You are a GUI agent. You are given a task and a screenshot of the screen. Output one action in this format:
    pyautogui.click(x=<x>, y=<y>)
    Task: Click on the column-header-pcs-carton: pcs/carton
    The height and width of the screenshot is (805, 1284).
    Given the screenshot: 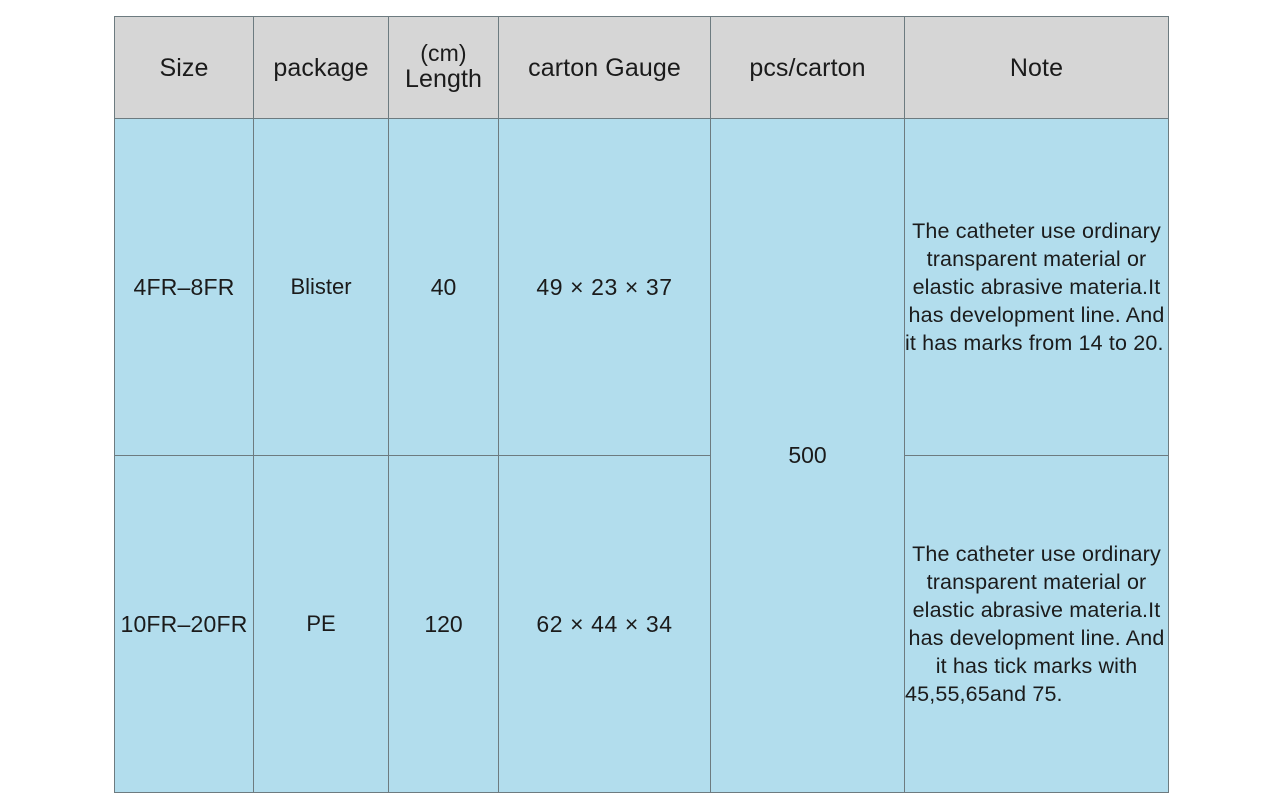 What is the action you would take?
    pyautogui.click(x=807, y=67)
    